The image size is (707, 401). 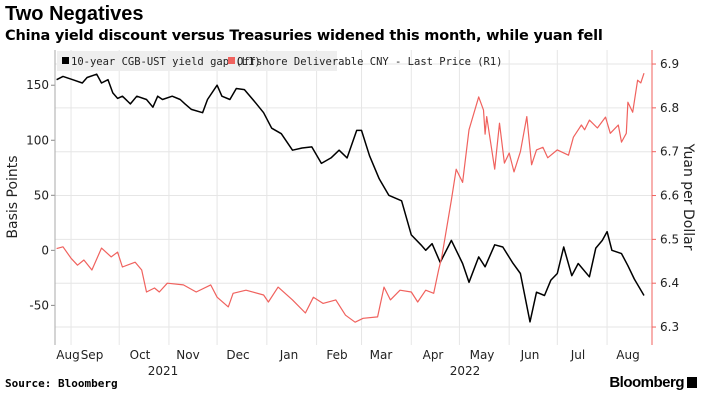 What do you see at coordinates (692, 382) in the screenshot?
I see `terminal-icon` at bounding box center [692, 382].